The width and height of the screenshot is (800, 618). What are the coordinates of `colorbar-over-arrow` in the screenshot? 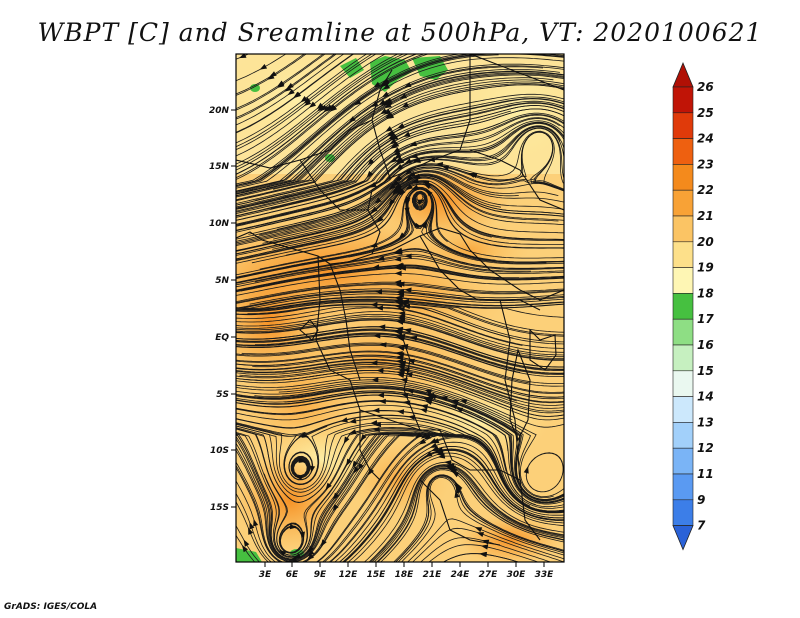 It's located at (683, 74).